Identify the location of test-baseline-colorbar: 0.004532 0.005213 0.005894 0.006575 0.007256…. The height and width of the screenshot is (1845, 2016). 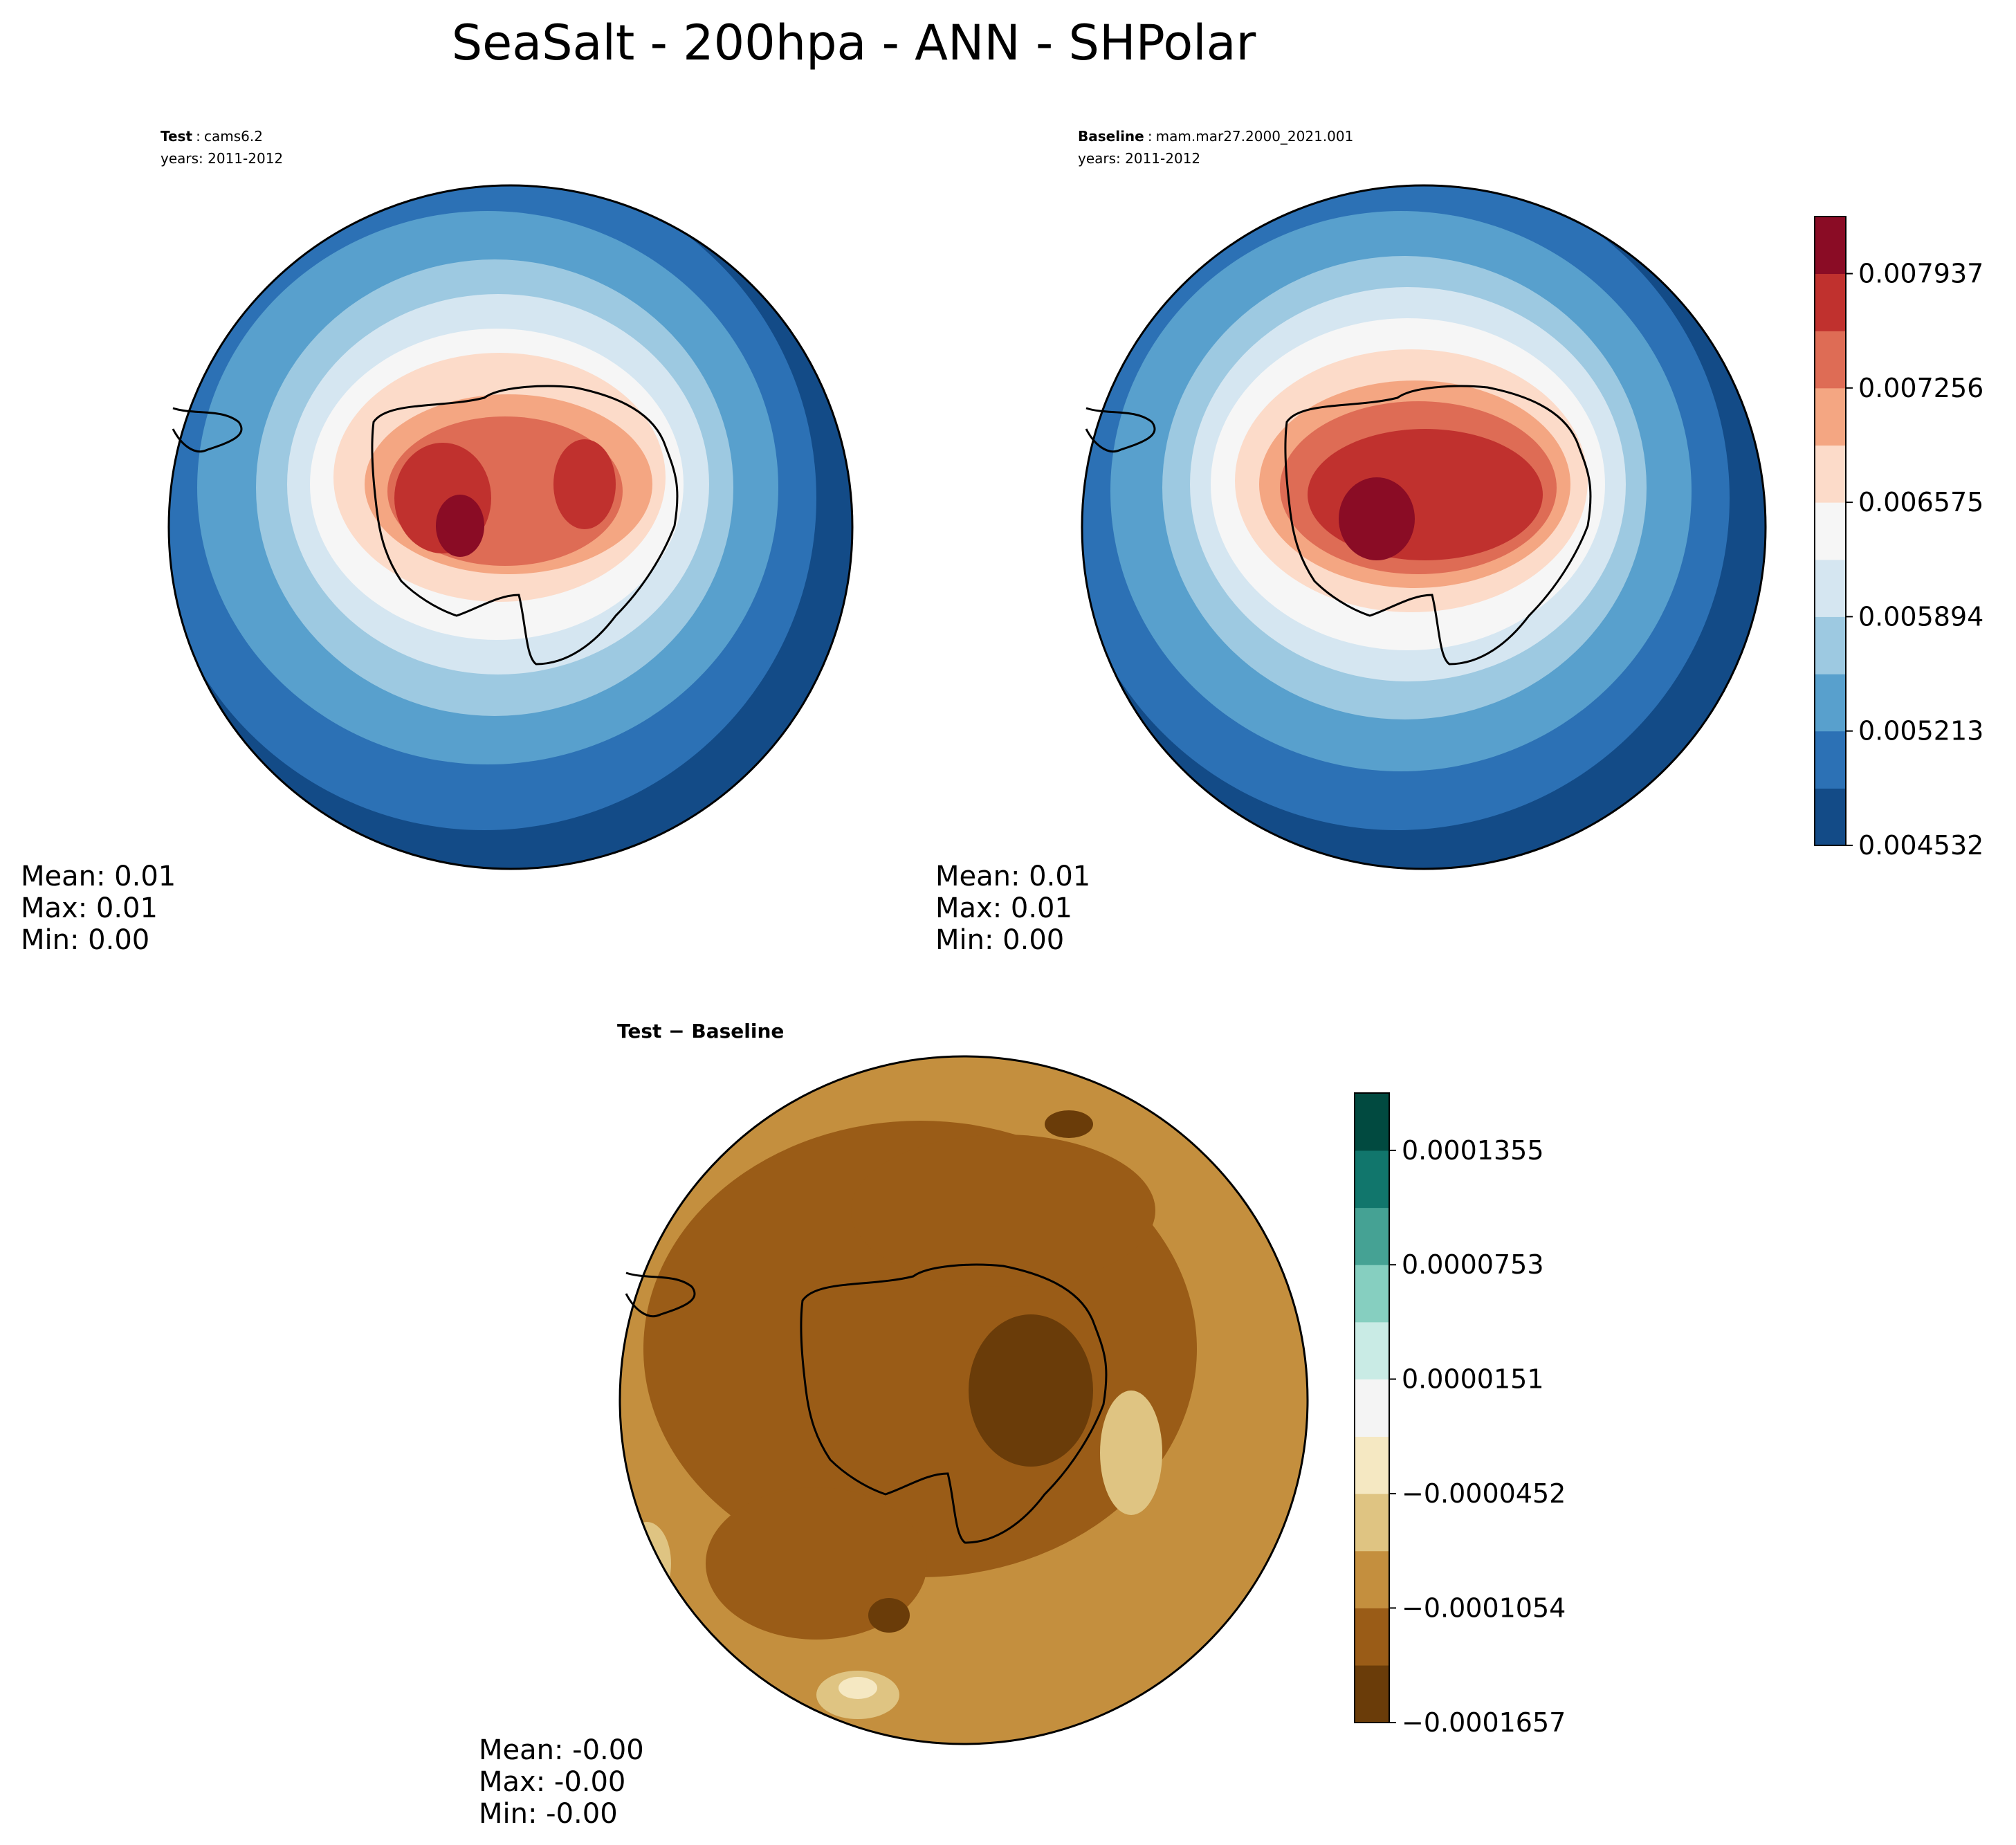
(1898, 538).